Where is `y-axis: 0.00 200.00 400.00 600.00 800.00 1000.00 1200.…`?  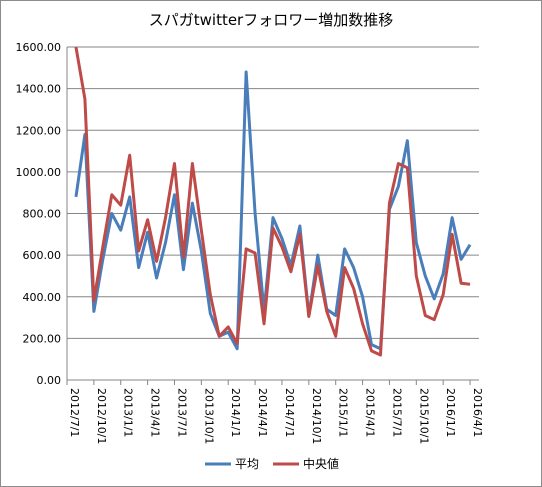
y-axis: 0.00 200.00 400.00 600.00 800.00 1000.00 1200.… is located at coordinates (39, 214).